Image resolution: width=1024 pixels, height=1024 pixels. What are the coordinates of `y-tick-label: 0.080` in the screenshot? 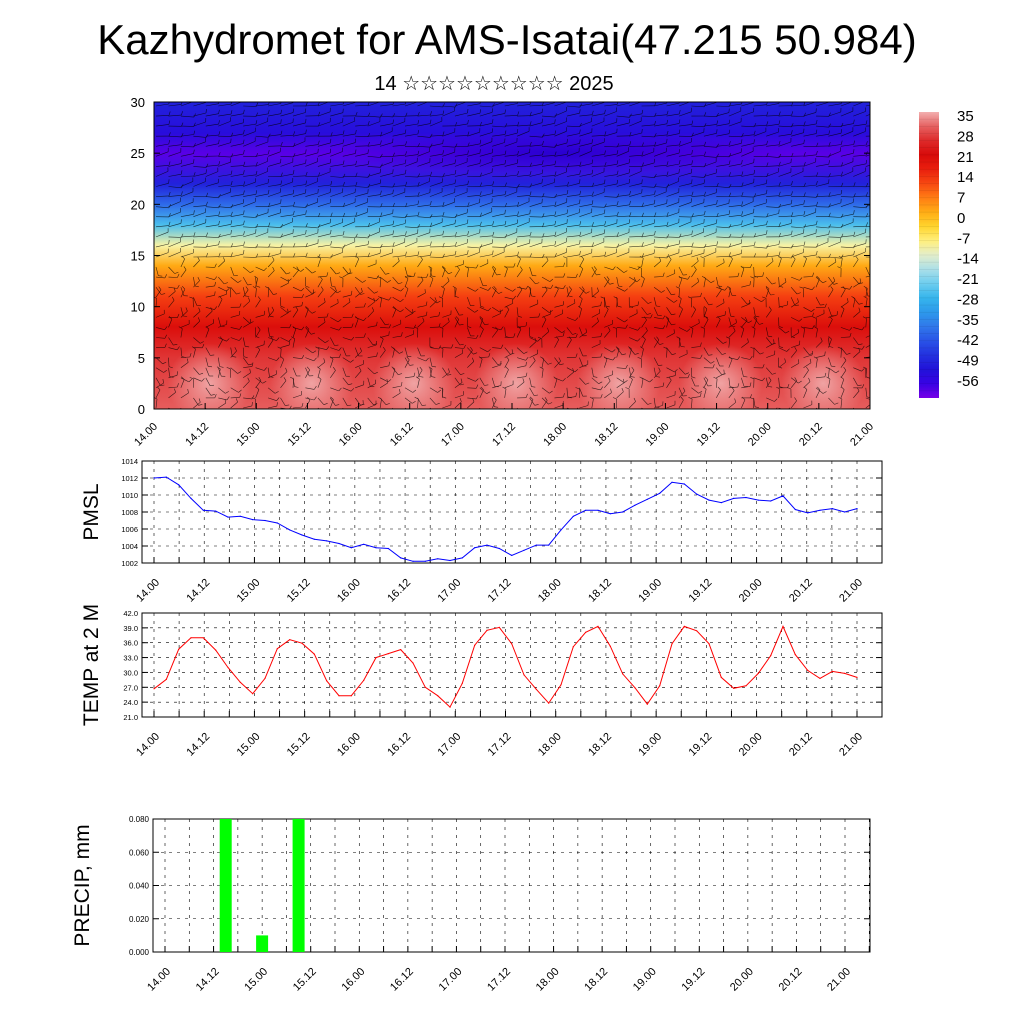 It's located at (139, 819).